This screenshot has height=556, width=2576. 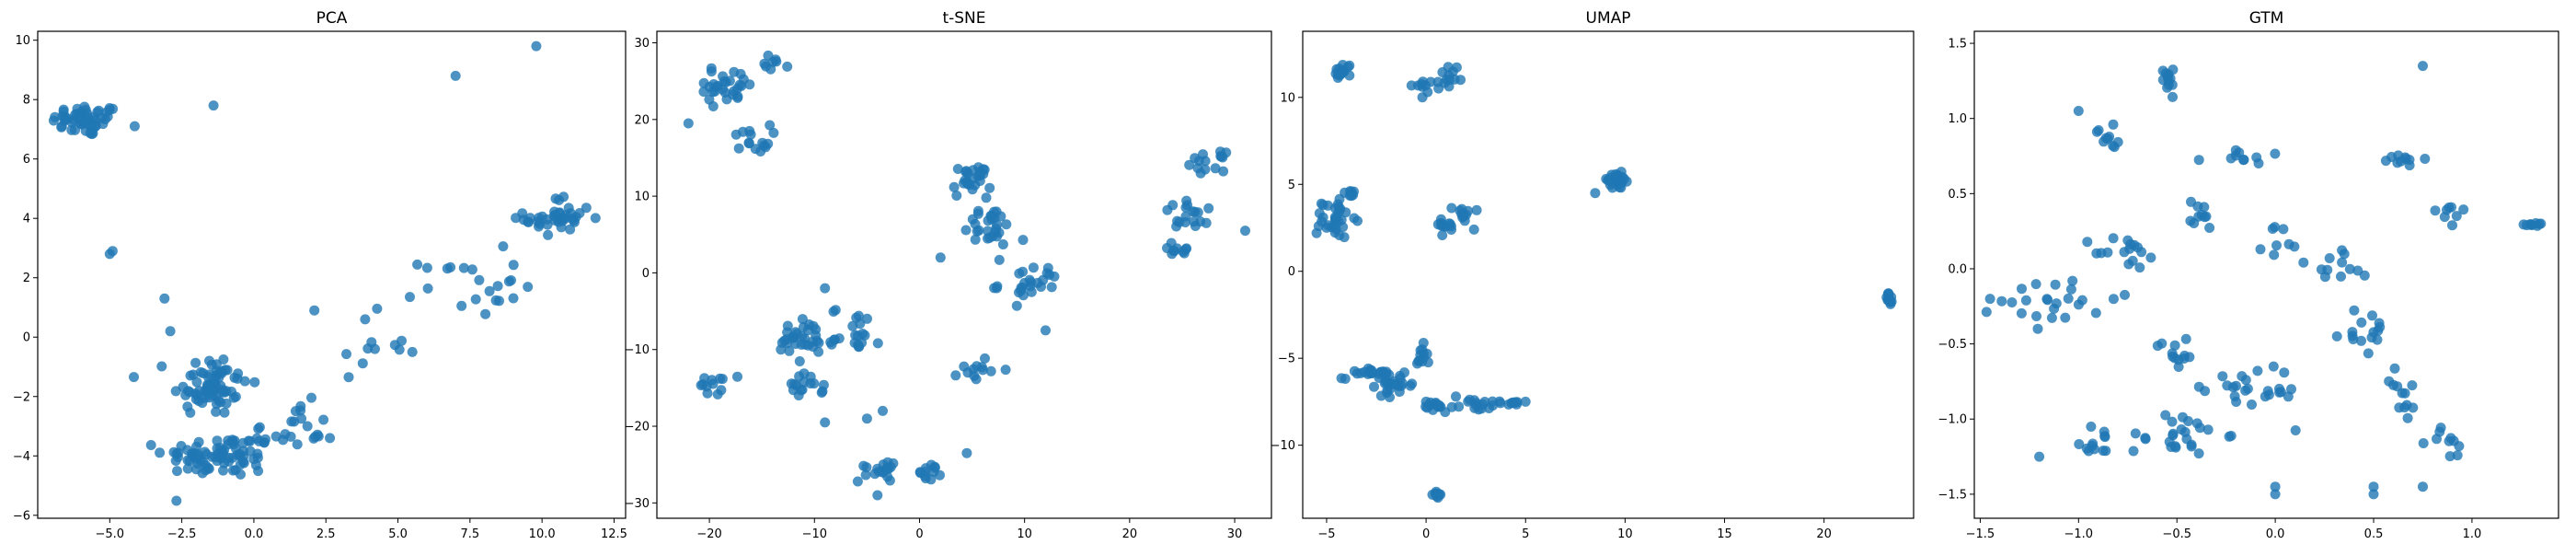 I want to click on x-tick-label: 10, so click(x=1024, y=534).